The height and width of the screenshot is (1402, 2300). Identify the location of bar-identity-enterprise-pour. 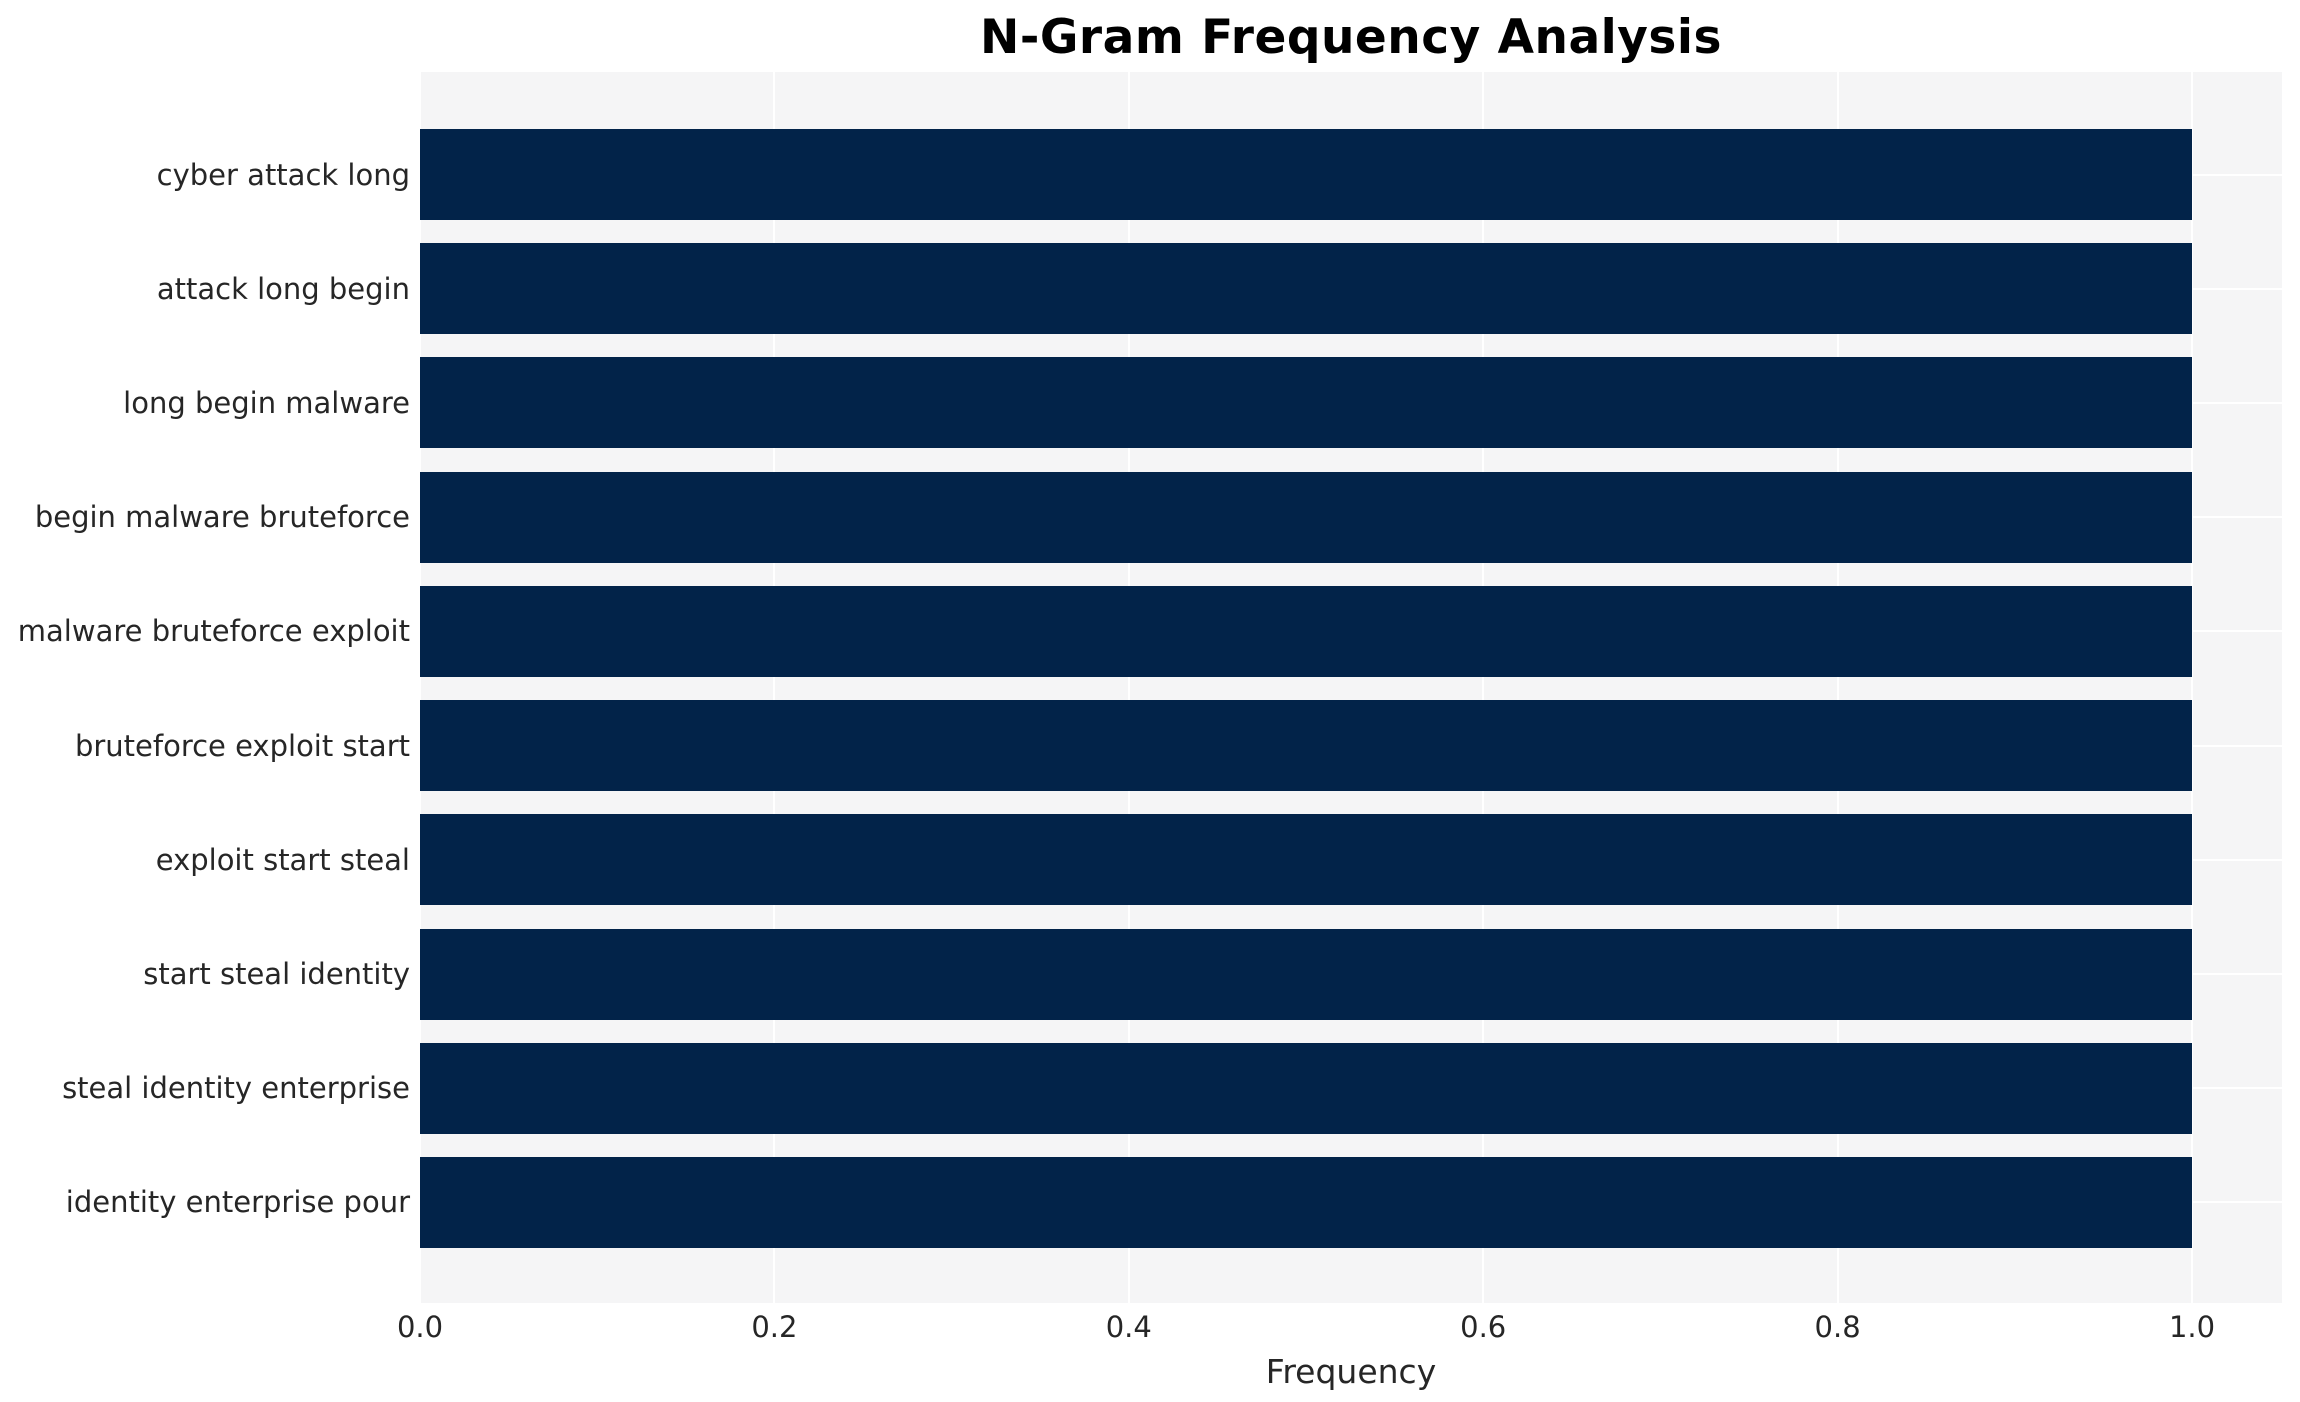
(1306, 1202).